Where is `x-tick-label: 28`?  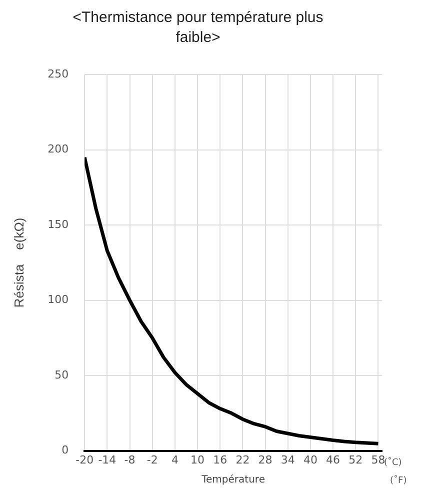
x-tick-label: 28 is located at coordinates (265, 459).